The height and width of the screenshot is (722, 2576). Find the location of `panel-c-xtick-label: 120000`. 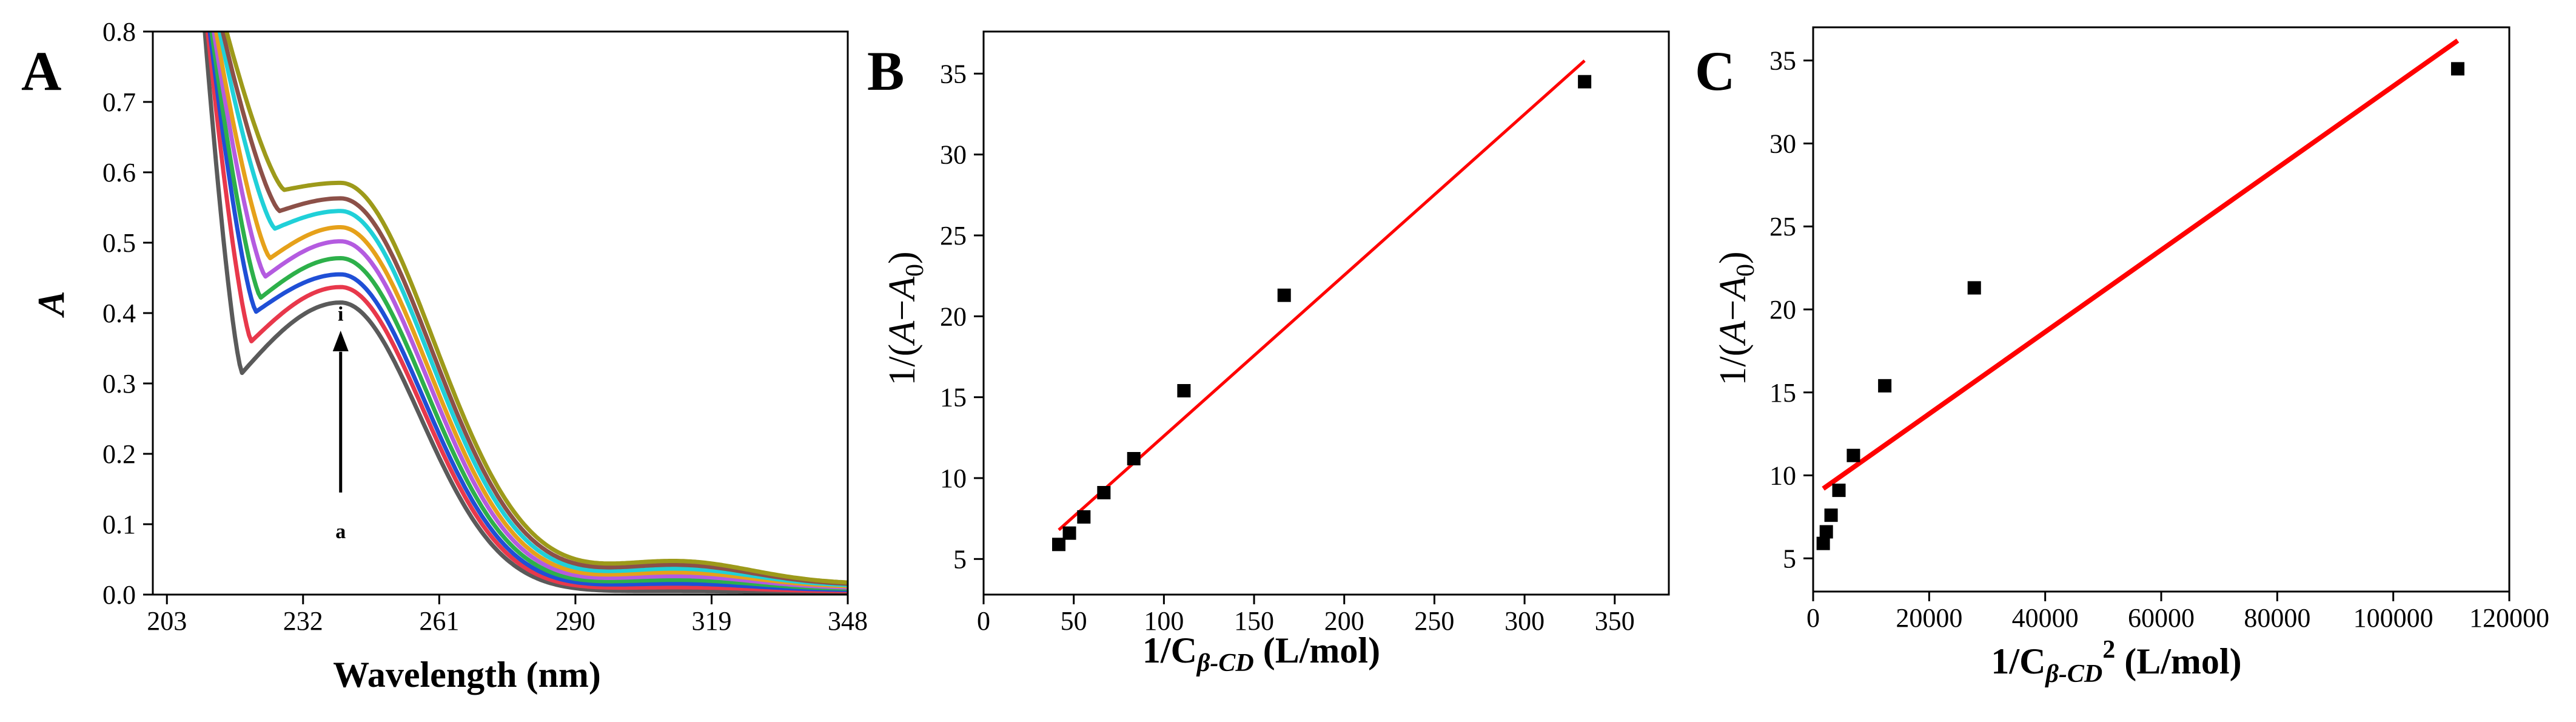

panel-c-xtick-label: 120000 is located at coordinates (2509, 618).